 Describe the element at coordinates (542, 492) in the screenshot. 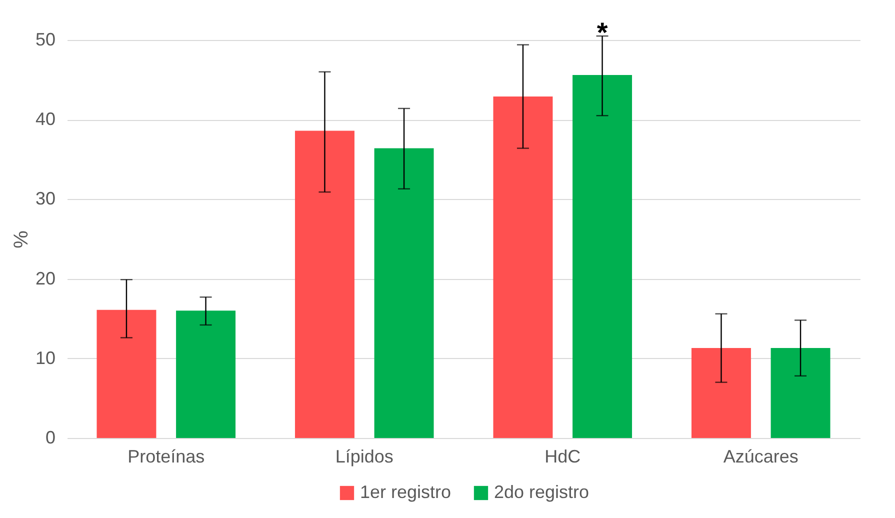

I see `legend-label: 2do registro` at that location.